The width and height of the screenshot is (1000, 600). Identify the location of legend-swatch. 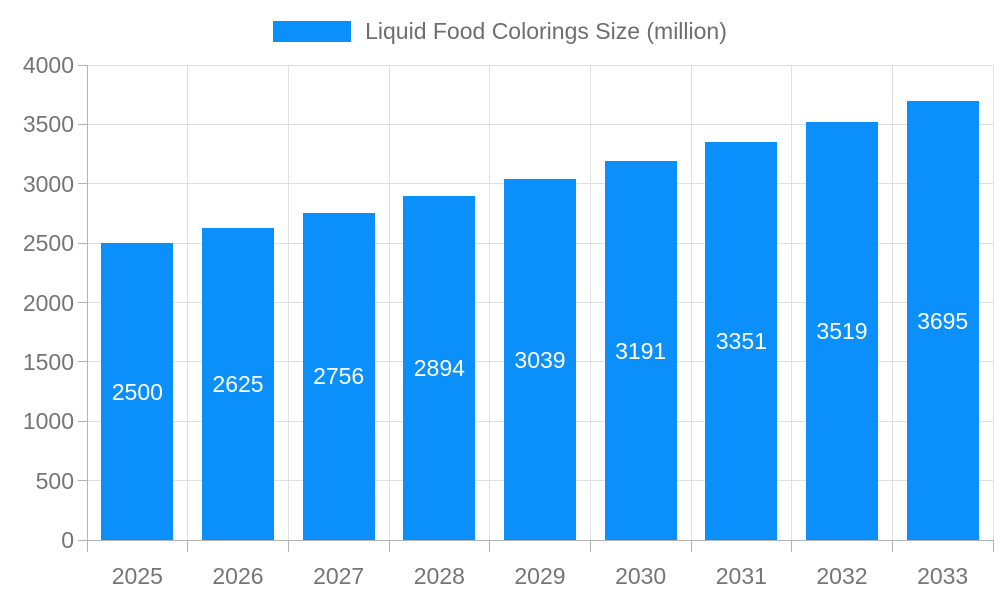
(312, 31).